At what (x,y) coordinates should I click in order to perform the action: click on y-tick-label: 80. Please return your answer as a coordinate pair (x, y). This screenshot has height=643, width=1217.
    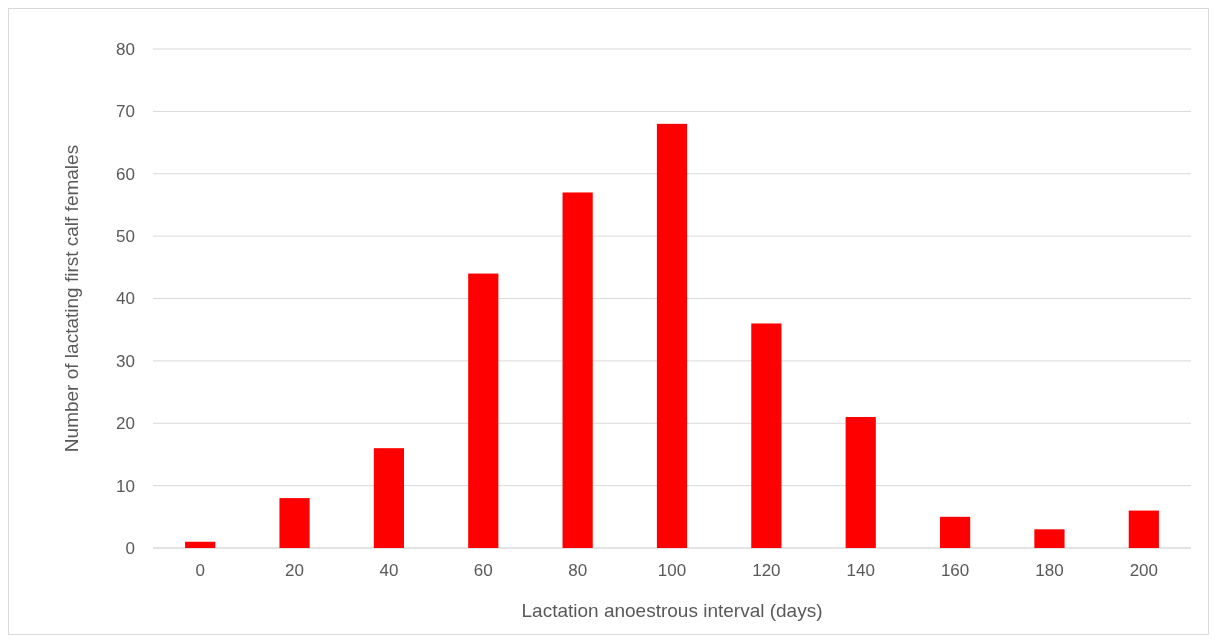
    Looking at the image, I should click on (125, 49).